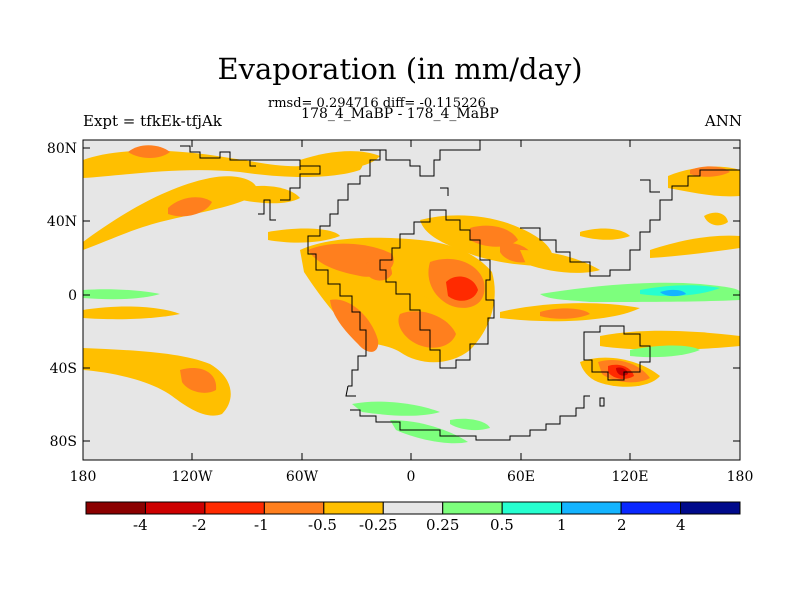 Image resolution: width=800 pixels, height=600 pixels. Describe the element at coordinates (62, 295) in the screenshot. I see `latitude-labels: 80N 40N 0 40S 80S` at that location.